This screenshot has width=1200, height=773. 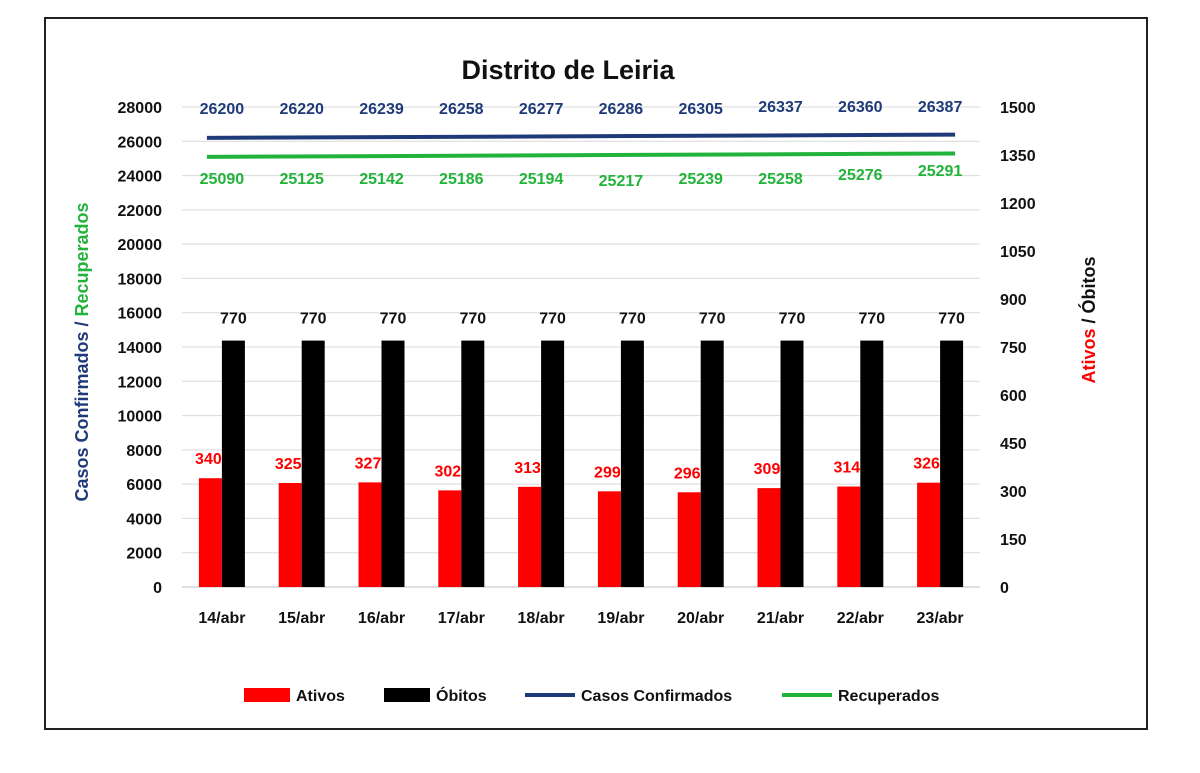 I want to click on x-axis-category-label: 19/abr, so click(x=620, y=618).